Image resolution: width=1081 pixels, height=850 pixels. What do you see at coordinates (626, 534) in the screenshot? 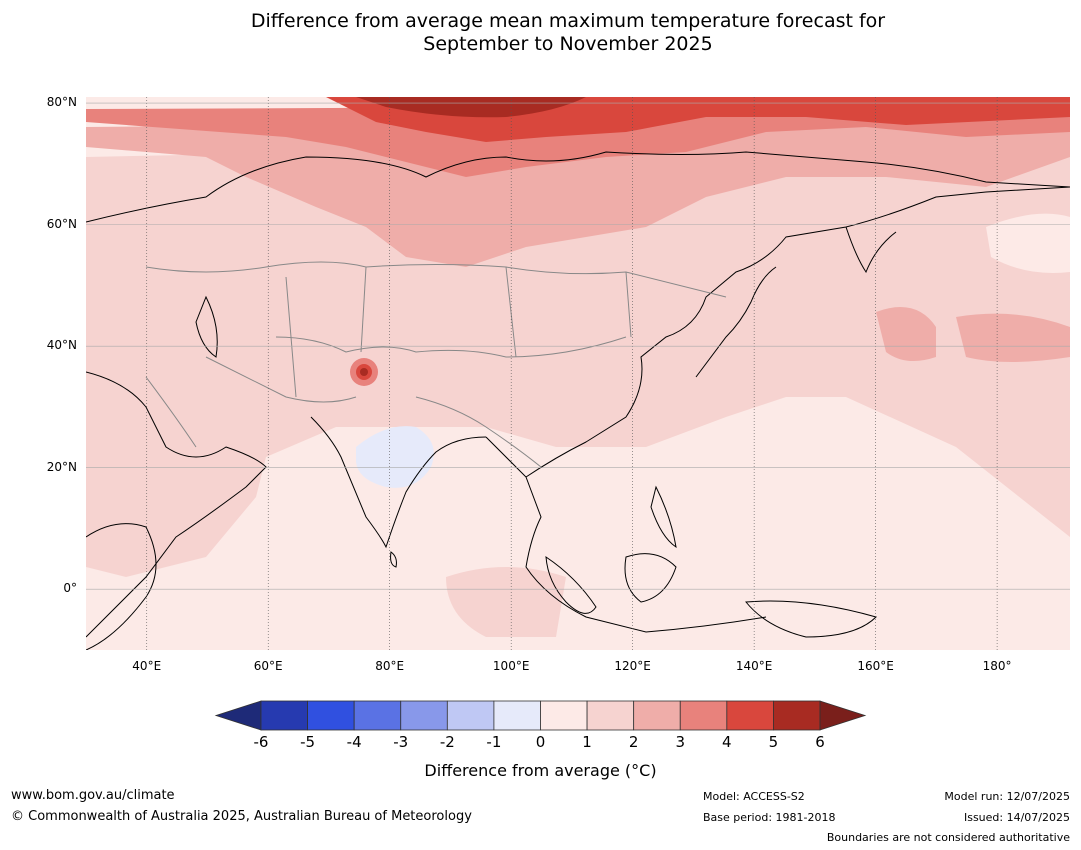
I see `coastline-se-asia` at bounding box center [626, 534].